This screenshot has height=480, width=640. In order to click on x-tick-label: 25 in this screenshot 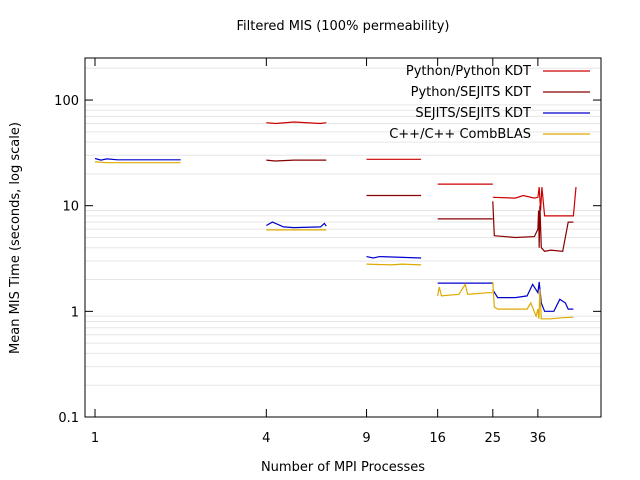, I will do `click(493, 438)`.